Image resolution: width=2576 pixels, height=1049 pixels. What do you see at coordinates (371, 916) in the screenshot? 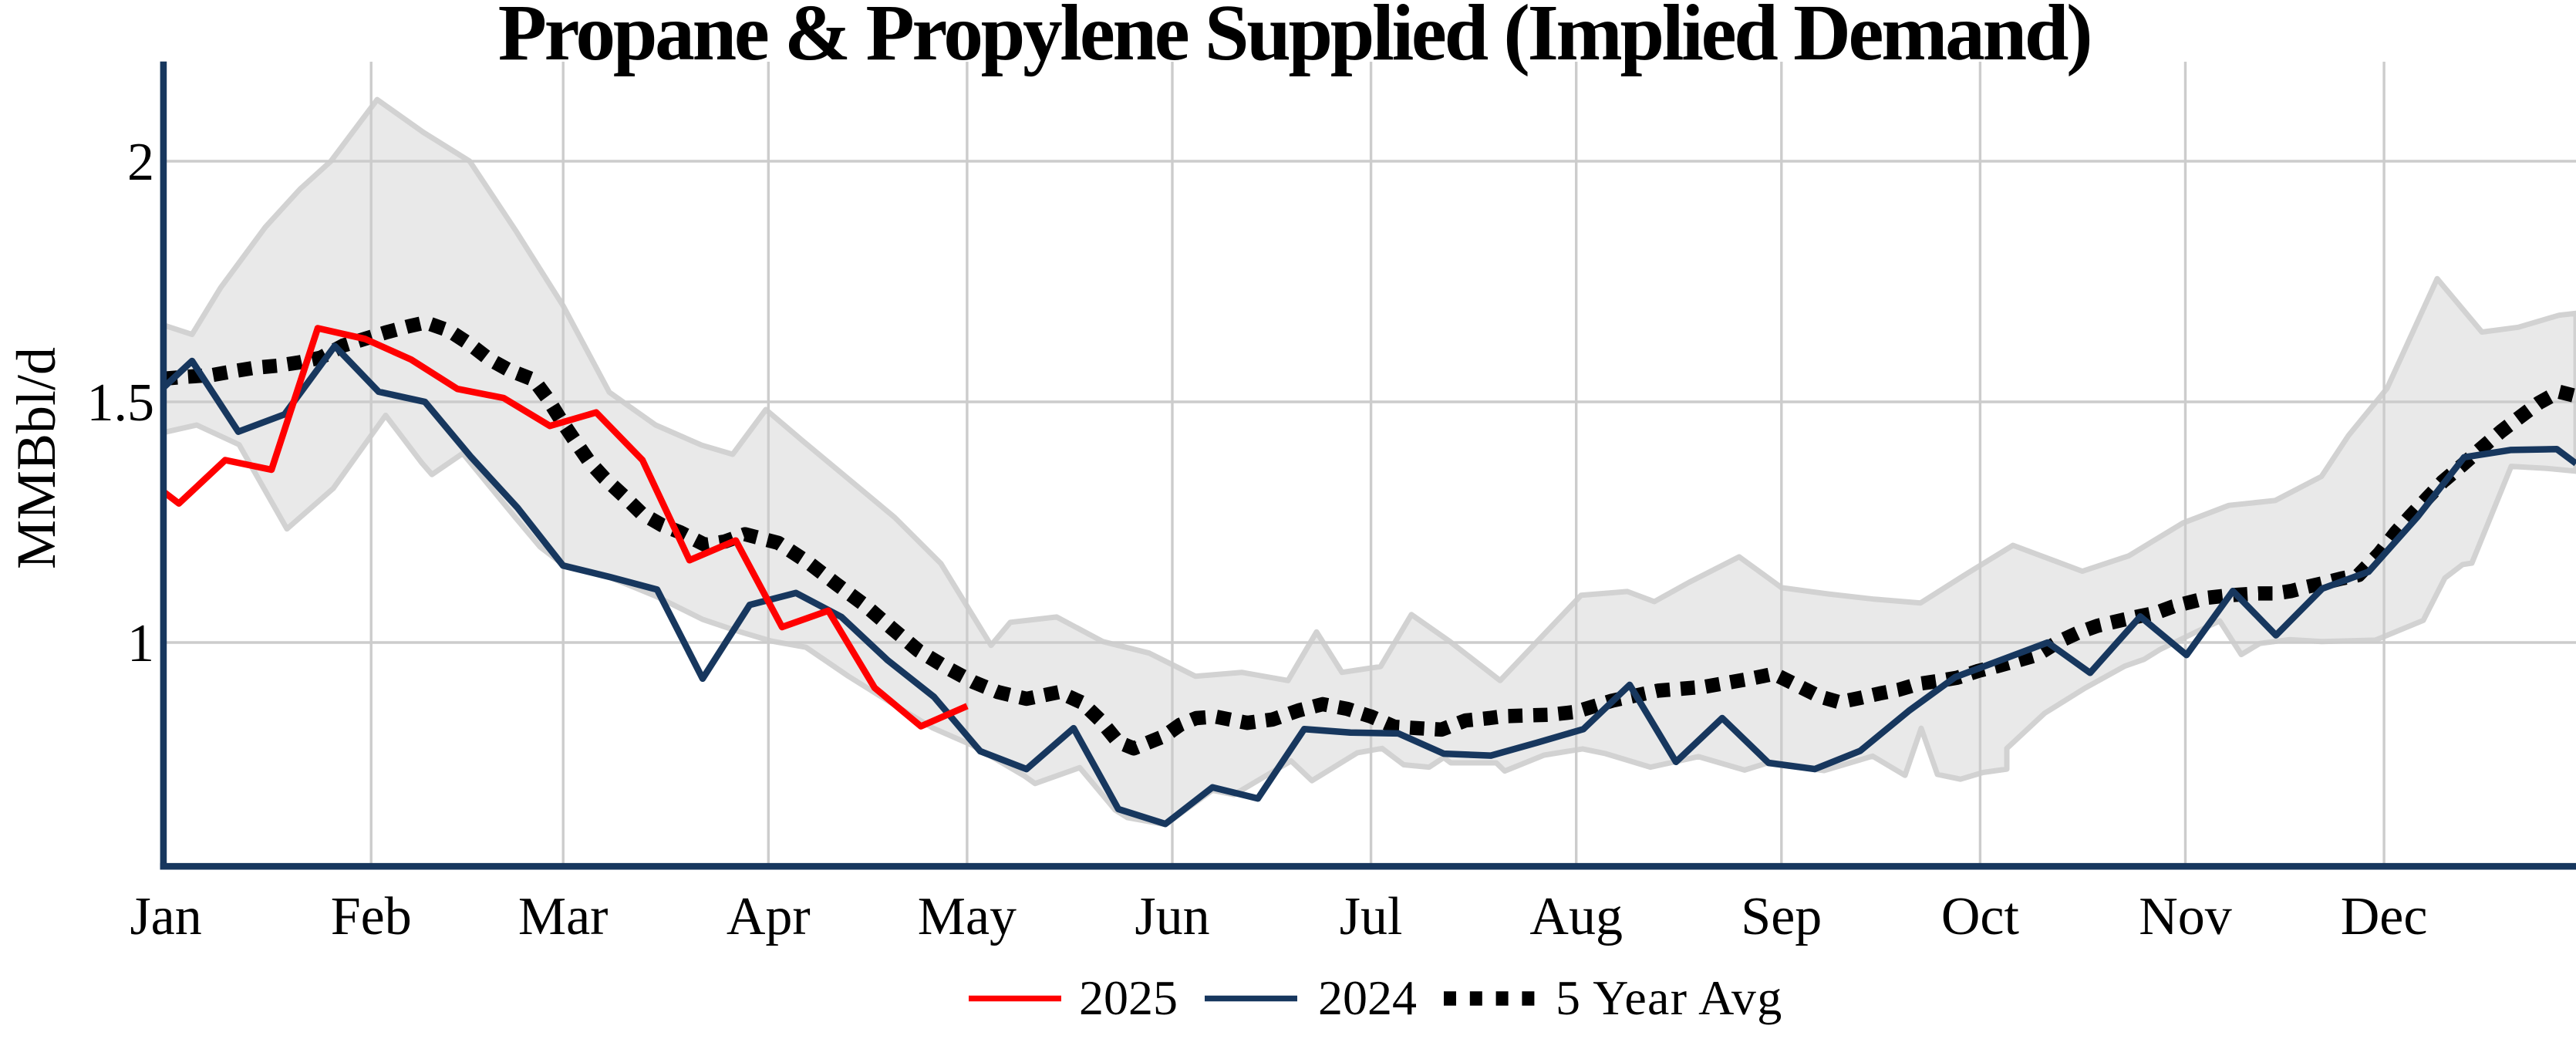
I see `svg-text: Feb` at bounding box center [371, 916].